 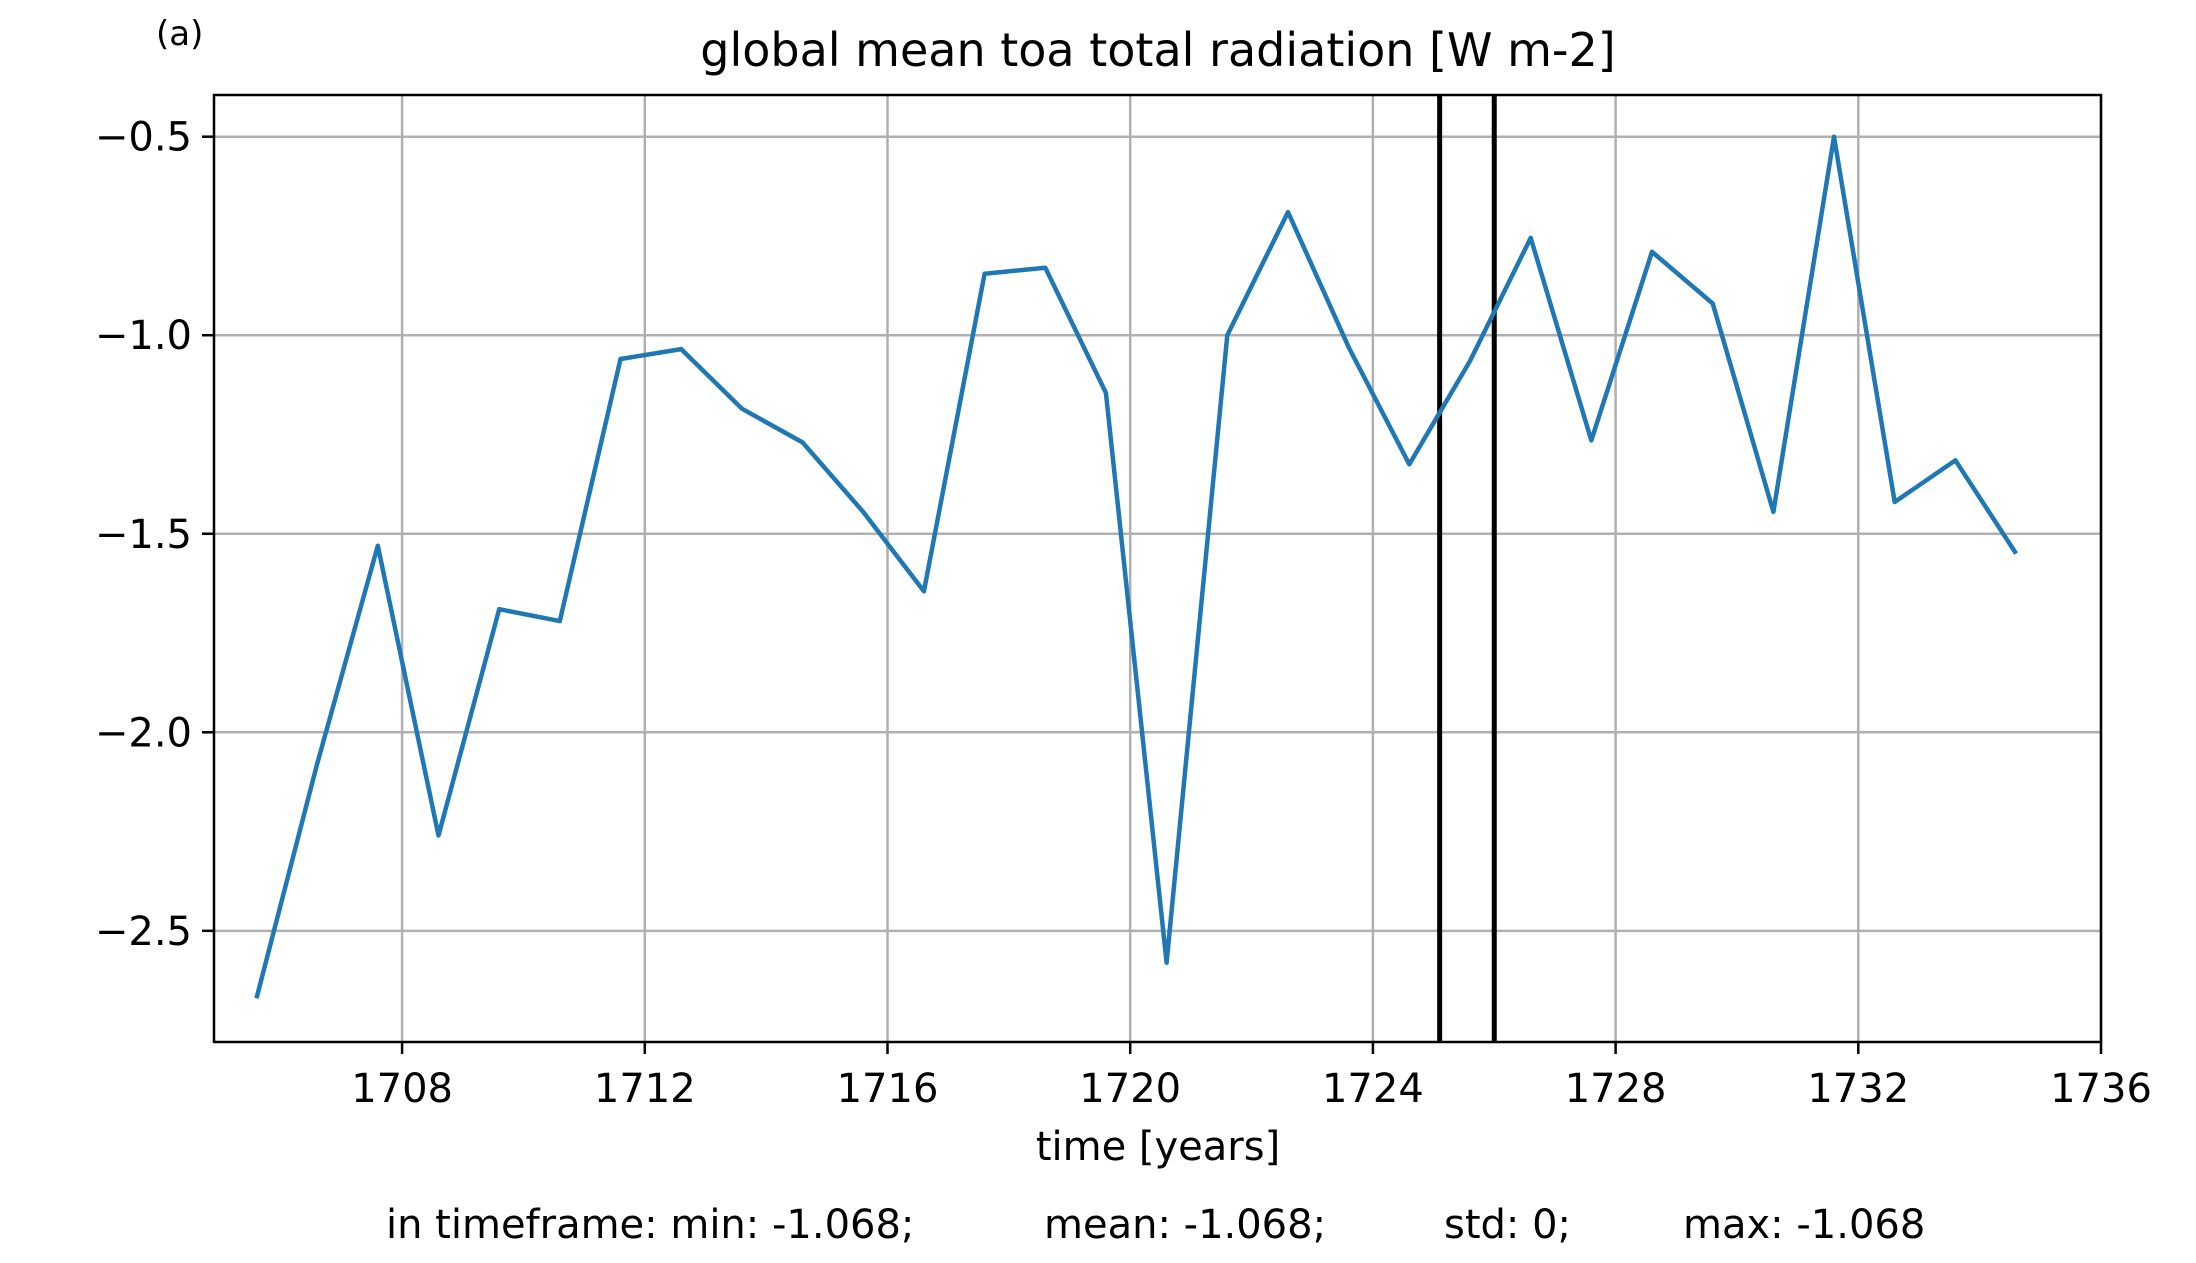 I want to click on x-tick-label: 1728, so click(x=1616, y=1089).